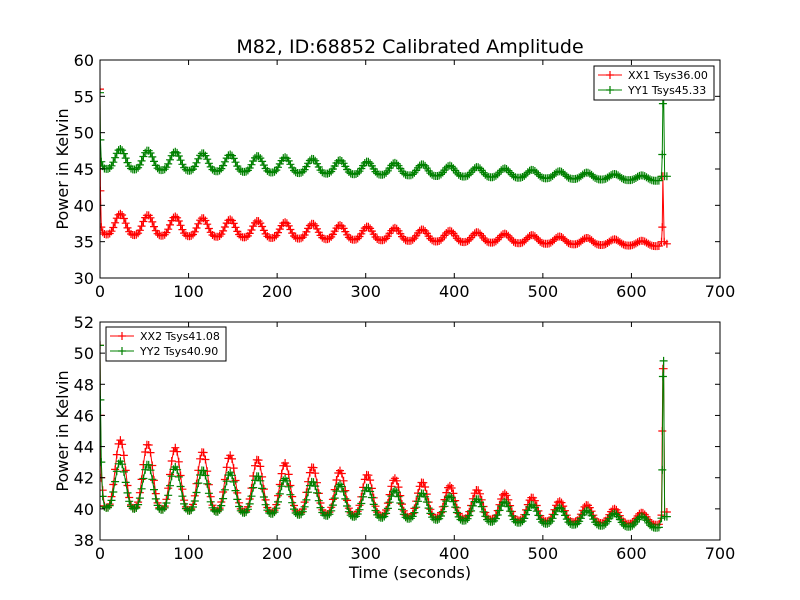  I want to click on legend-entry: XX2 Tsys41.08, so click(180, 336).